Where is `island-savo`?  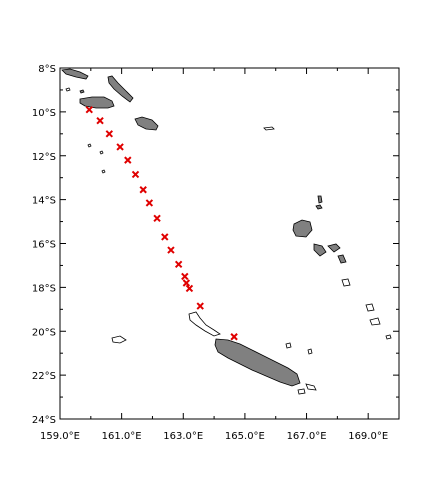 island-savo is located at coordinates (82, 91).